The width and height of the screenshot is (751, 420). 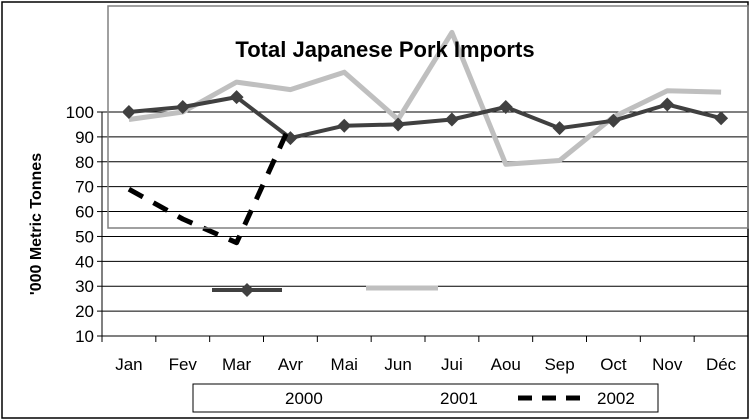 What do you see at coordinates (397, 364) in the screenshot?
I see `x-tick-label: Jun` at bounding box center [397, 364].